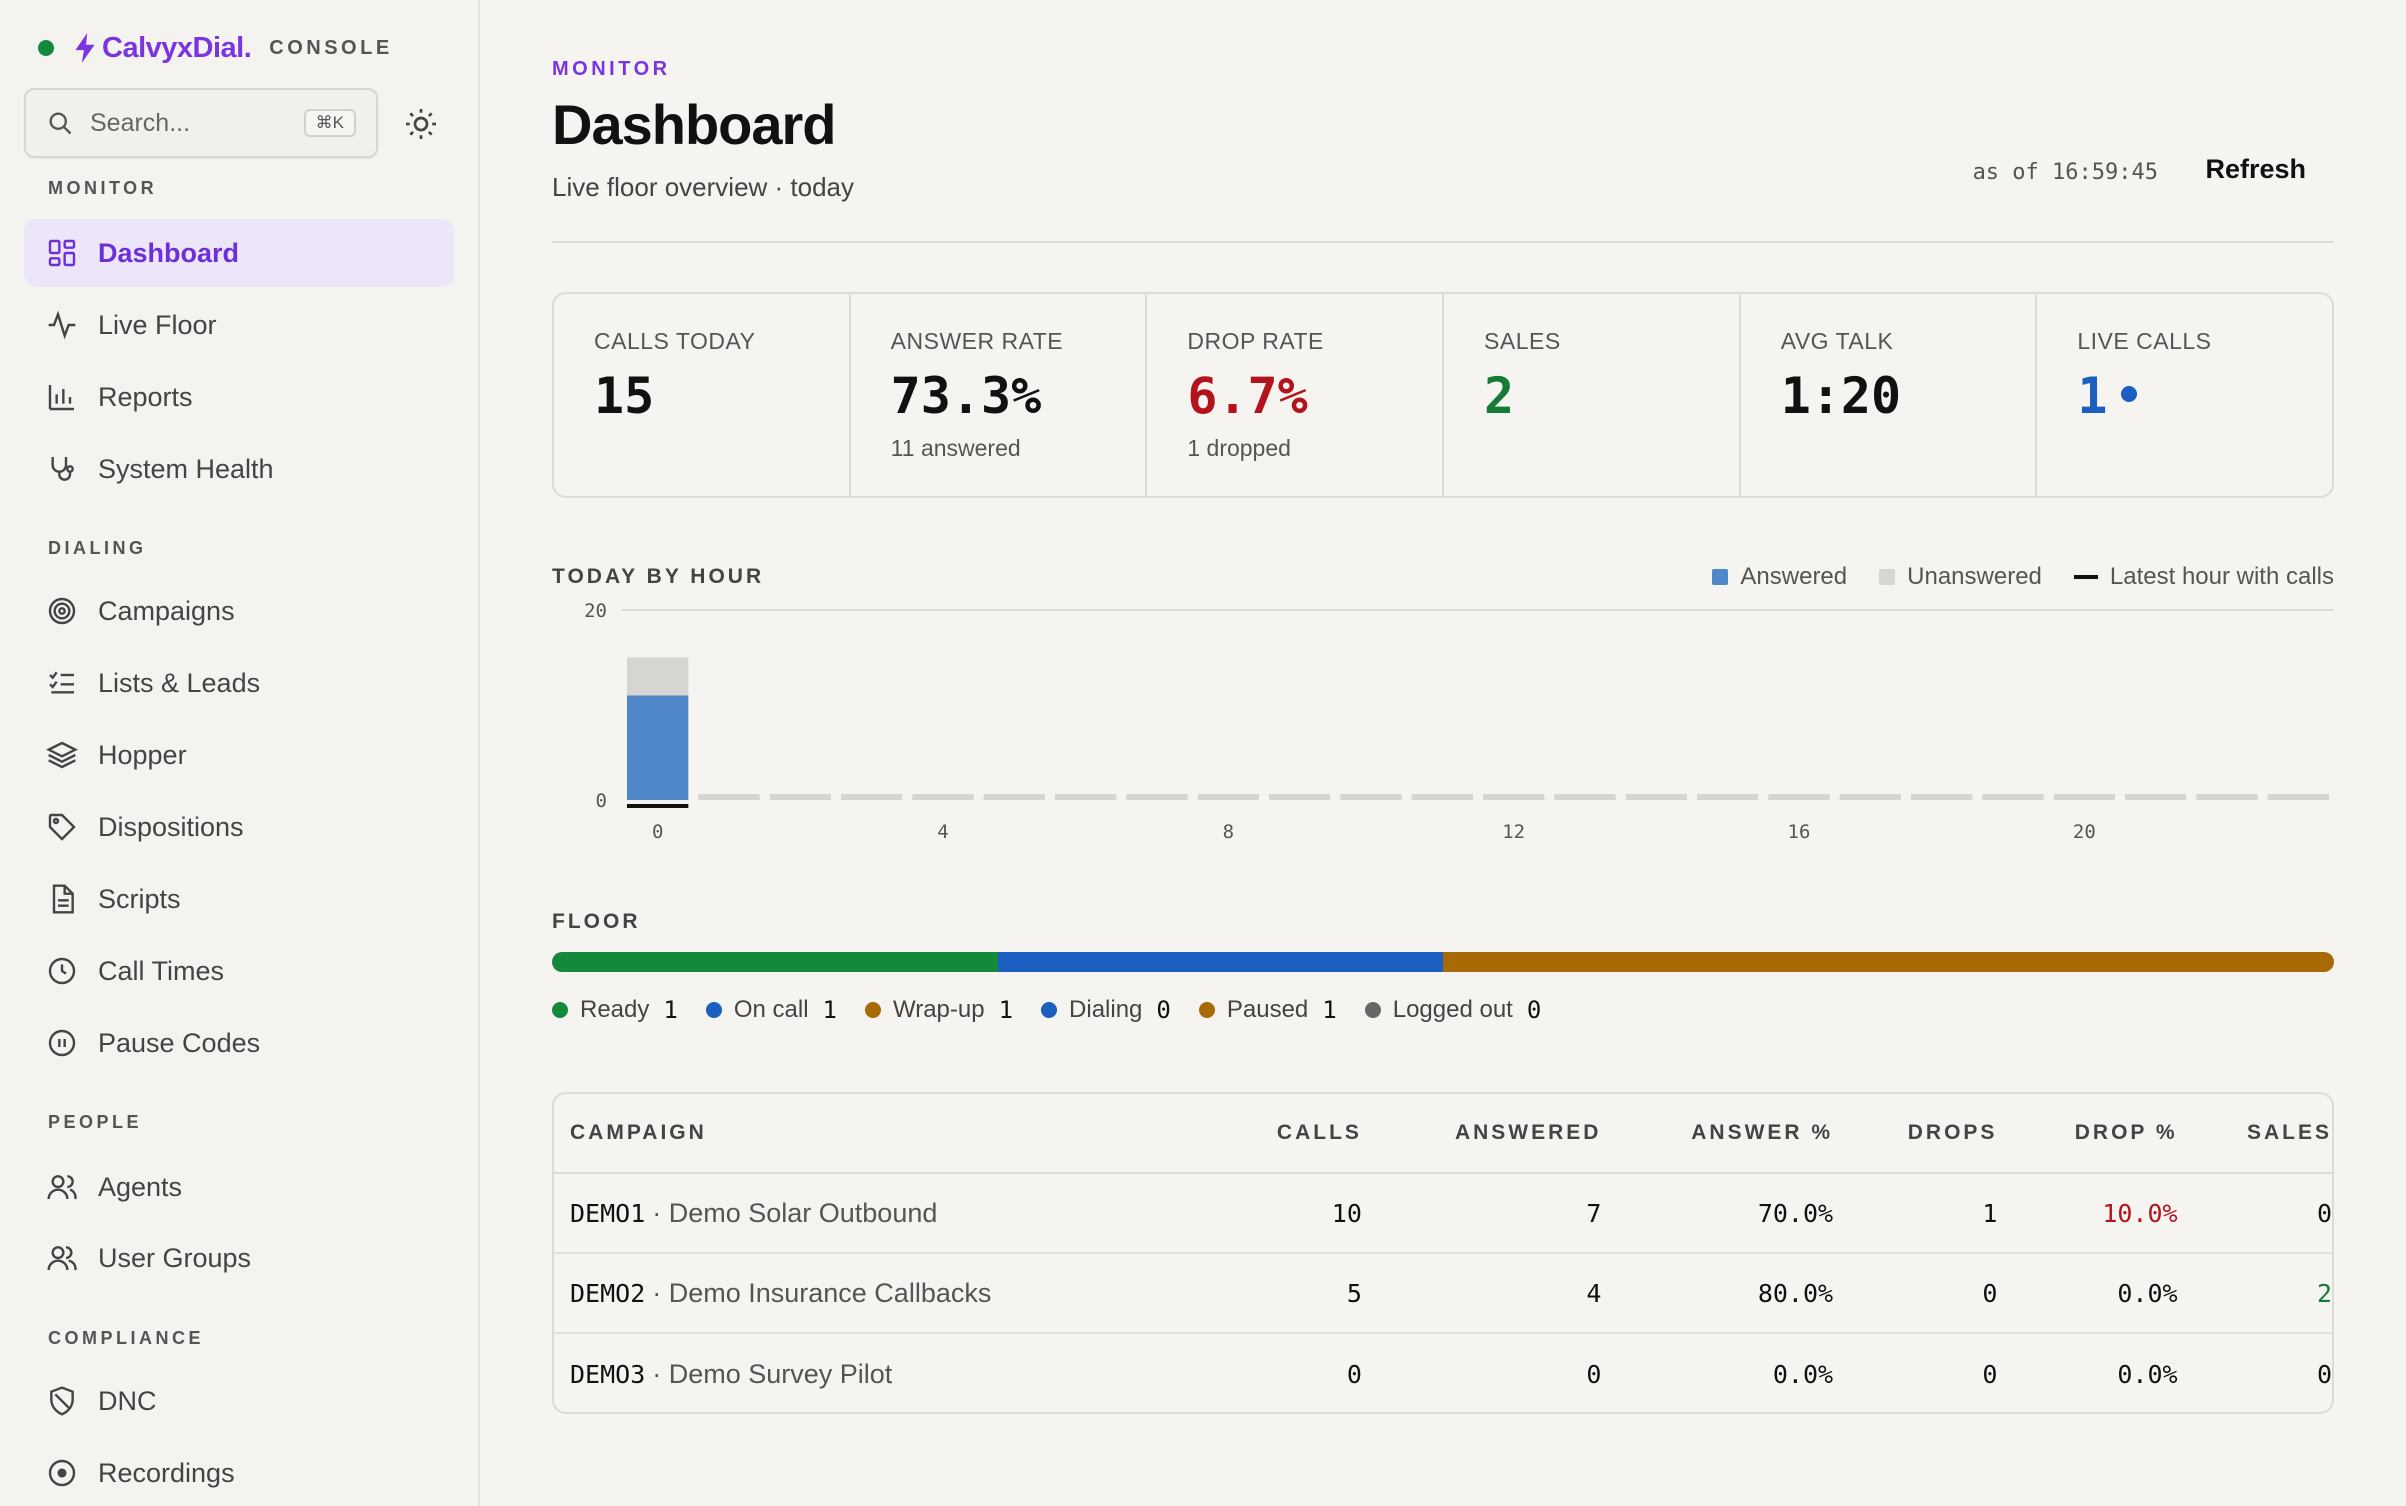 This screenshot has height=1506, width=2406. Describe the element at coordinates (1267, 1010) in the screenshot. I see `floor-legend-paused: Paused 1` at that location.